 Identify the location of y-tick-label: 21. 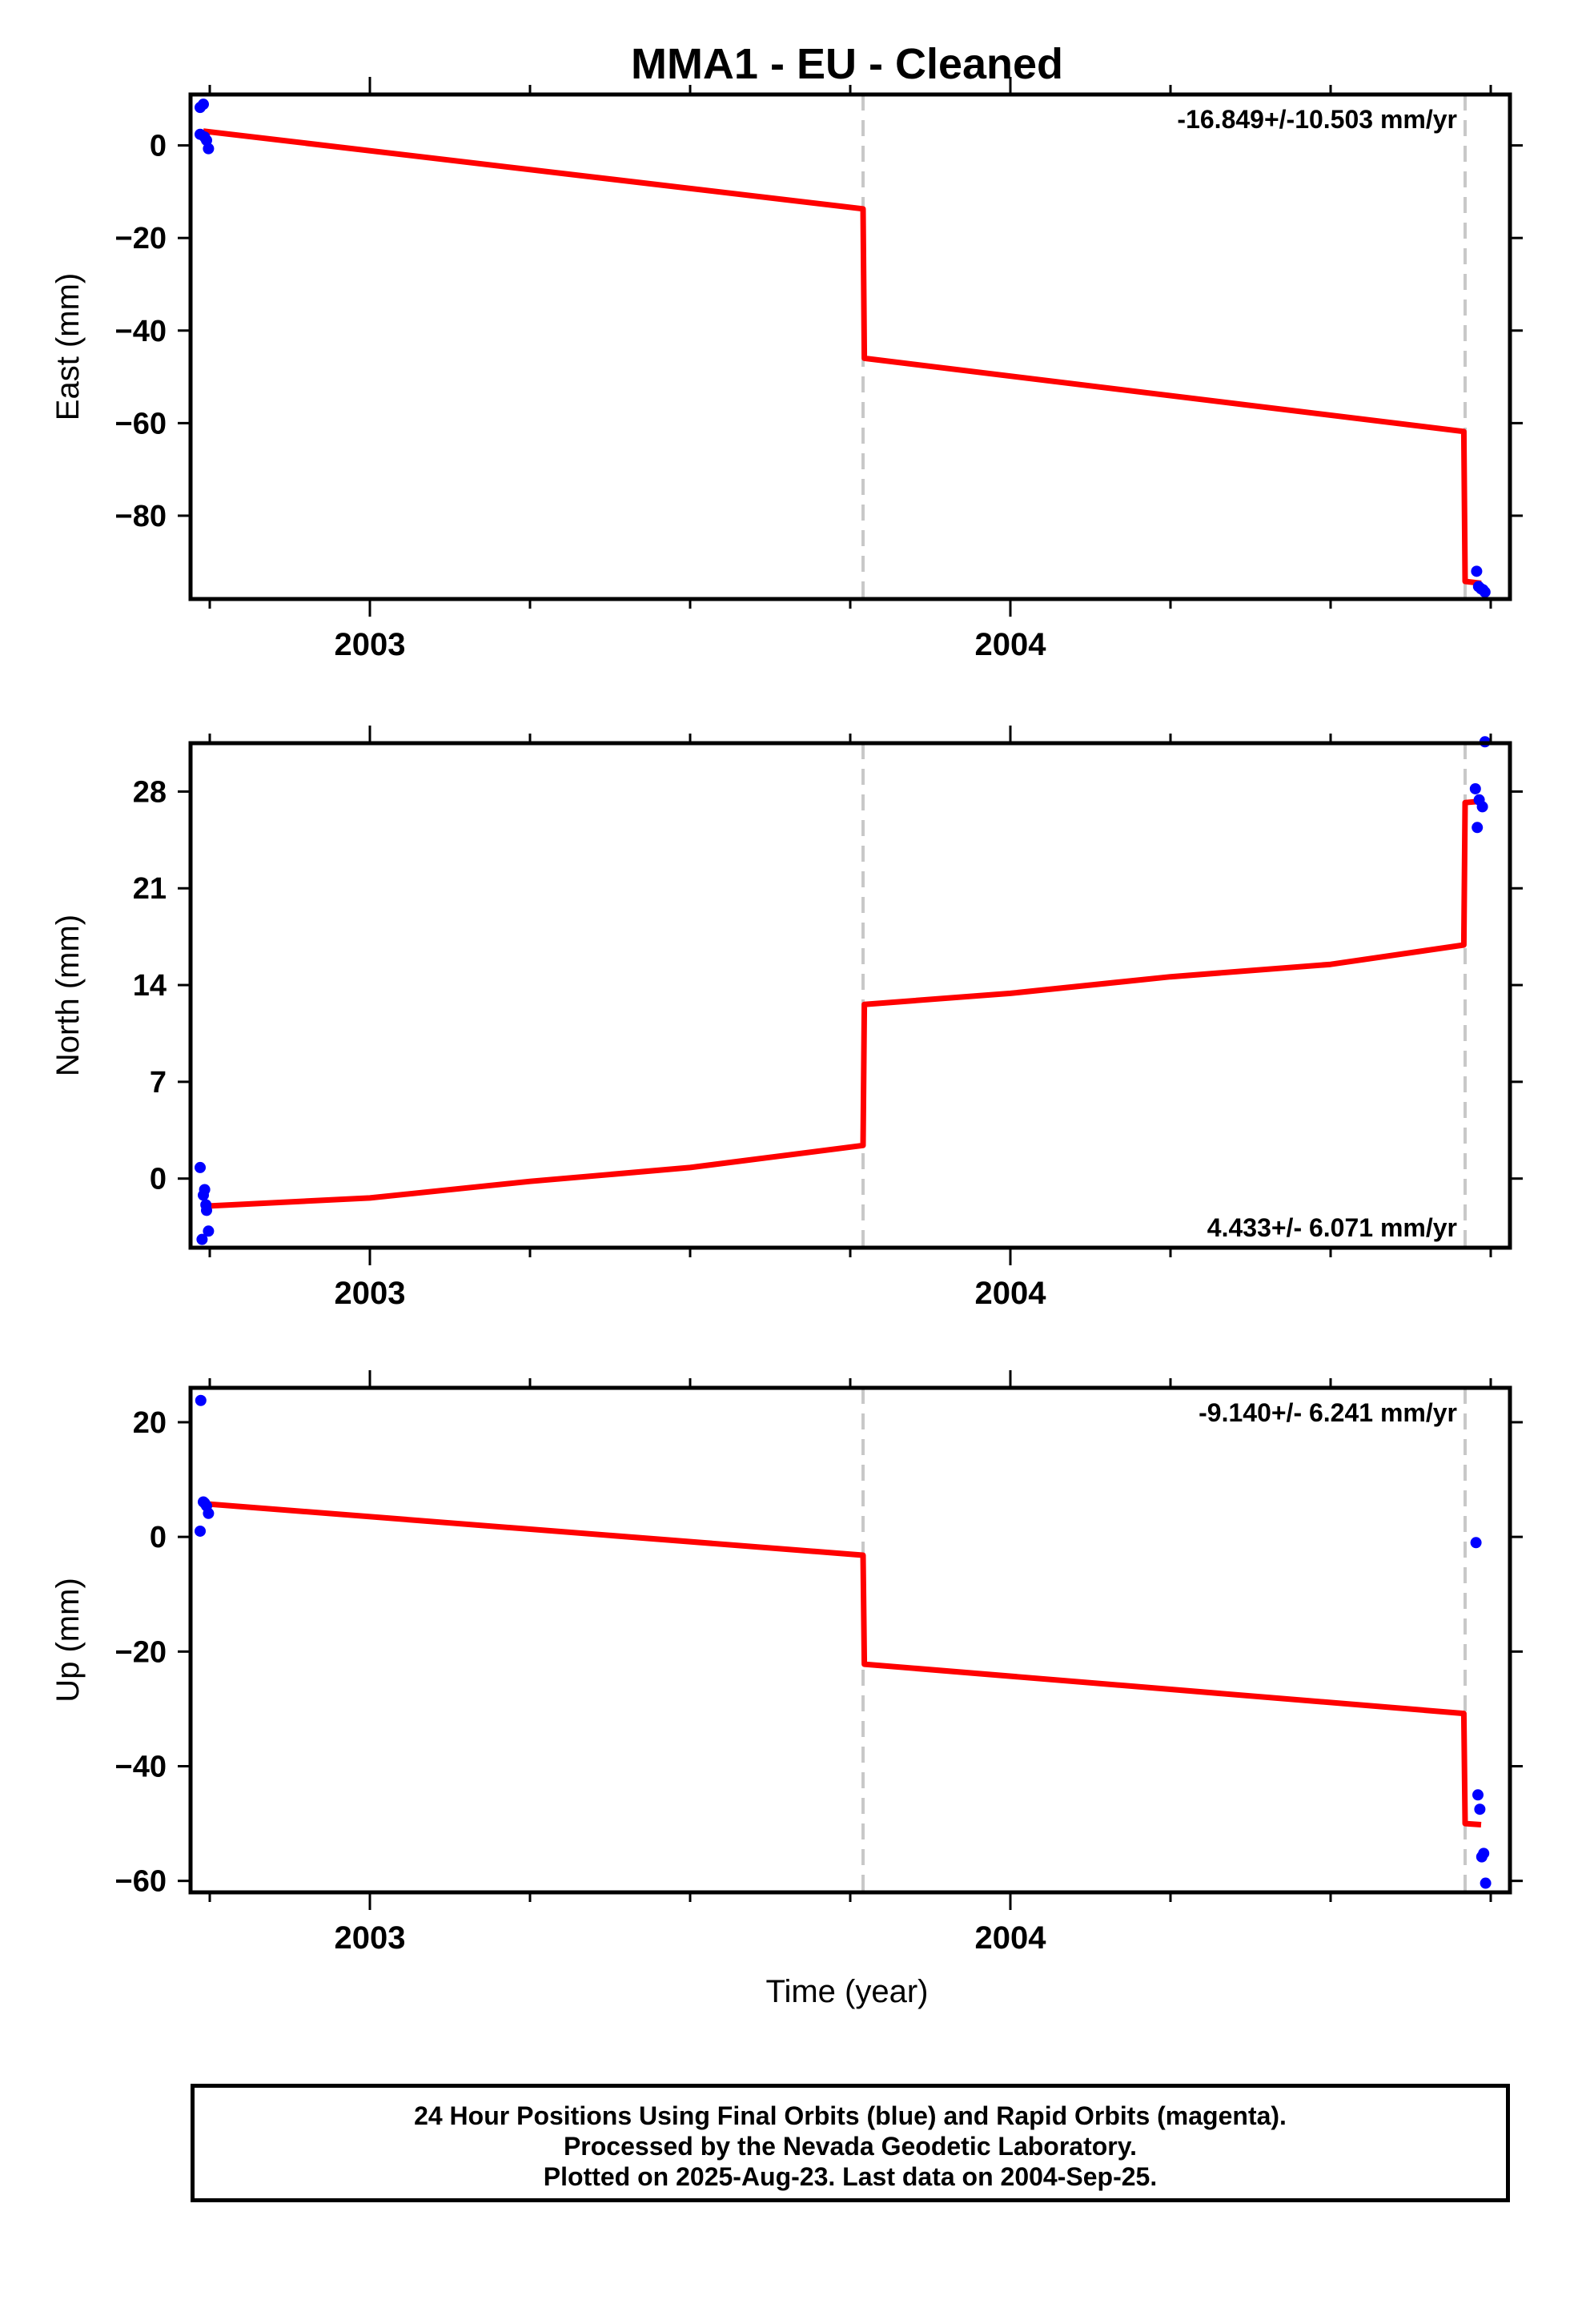
(150, 889).